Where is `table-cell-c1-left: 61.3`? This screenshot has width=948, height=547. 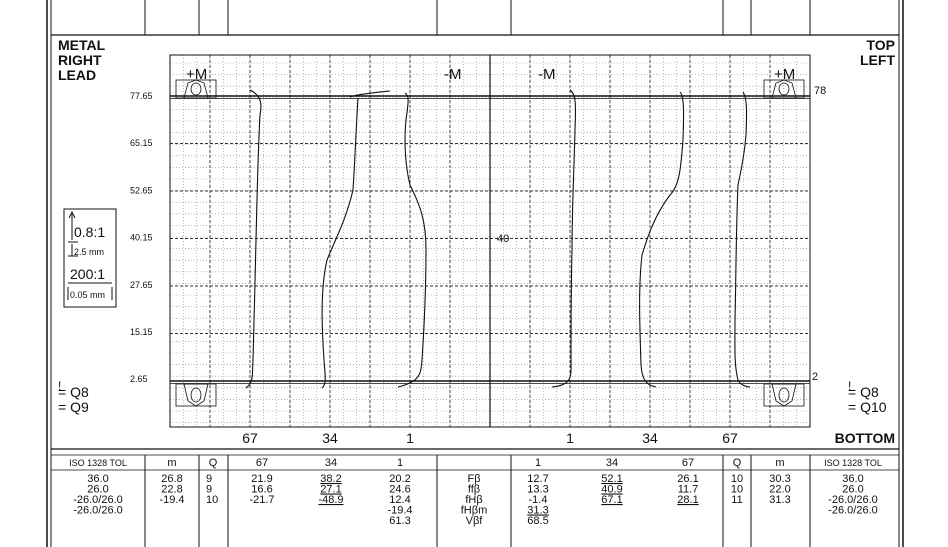
table-cell-c1-left: 61.3 is located at coordinates (399, 521).